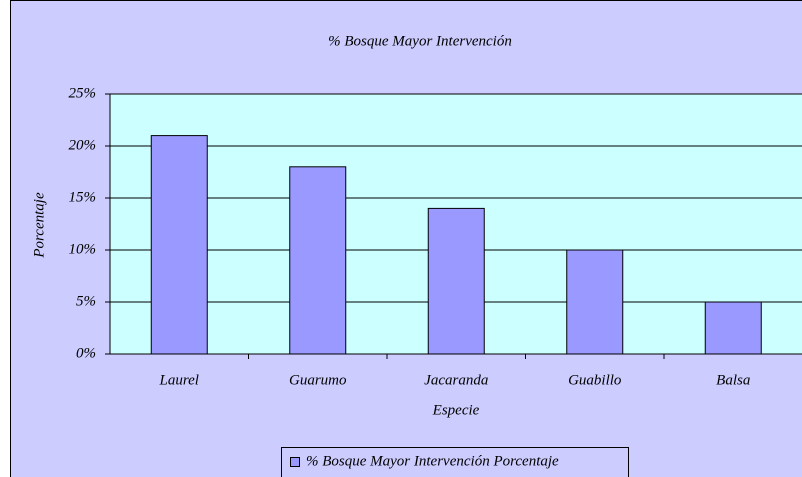 The height and width of the screenshot is (477, 802). Describe the element at coordinates (595, 380) in the screenshot. I see `x-tick-label: Guabillo` at that location.